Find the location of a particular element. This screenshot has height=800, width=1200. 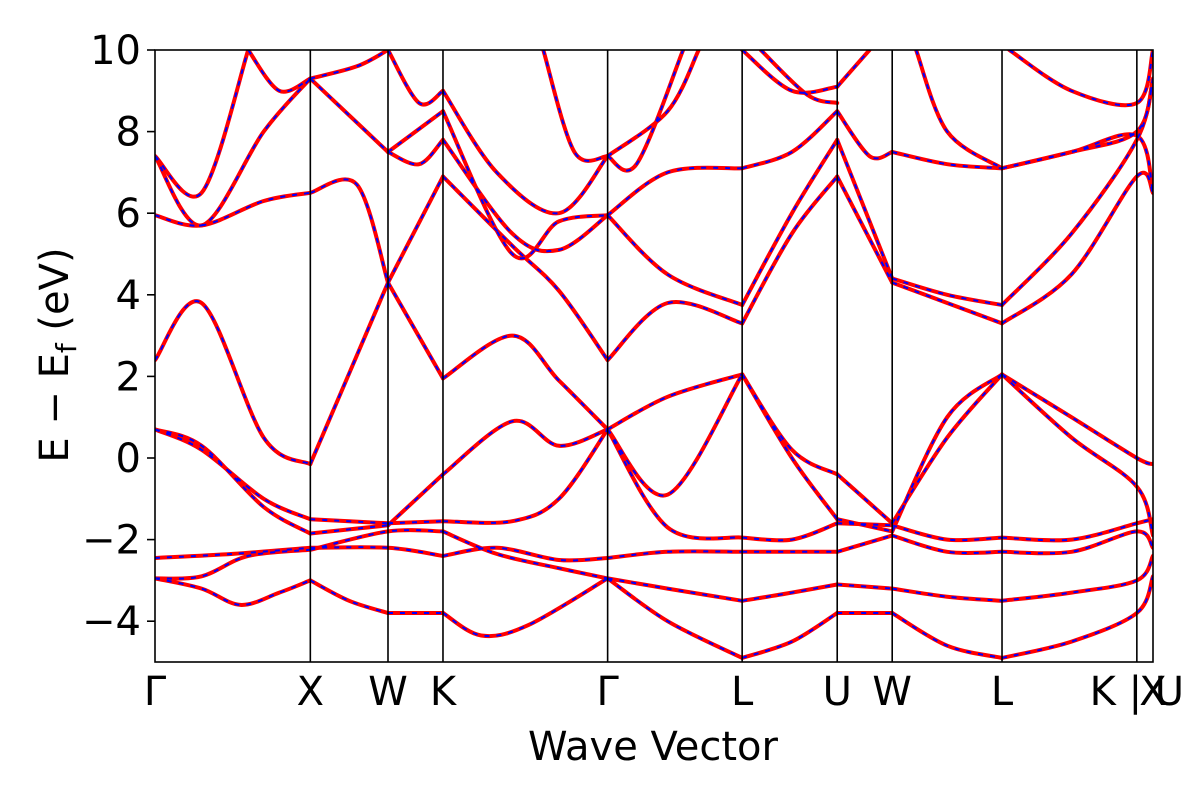

band-4-segment-0-dashed is located at coordinates (233, 481).